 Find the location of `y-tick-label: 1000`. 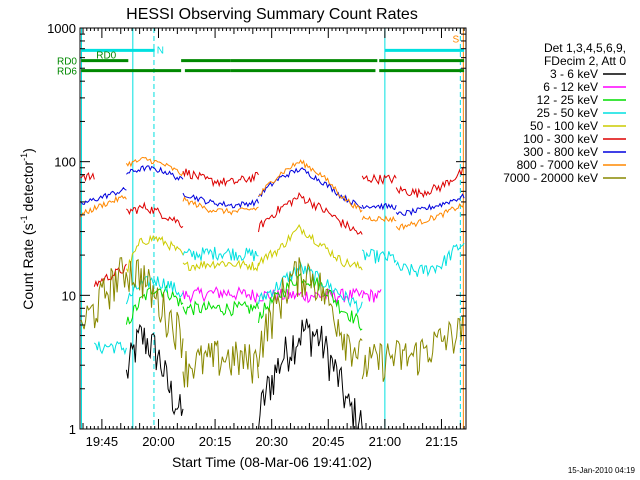

y-tick-label: 1000 is located at coordinates (61, 28).